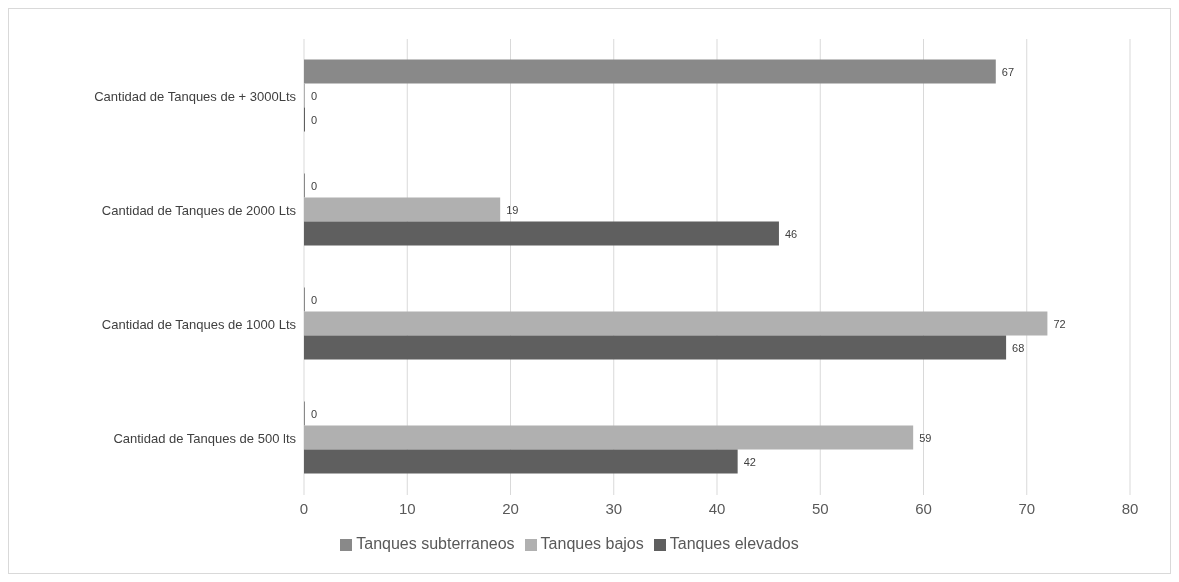 The height and width of the screenshot is (582, 1179). I want to click on x-tick-label: 10, so click(407, 508).